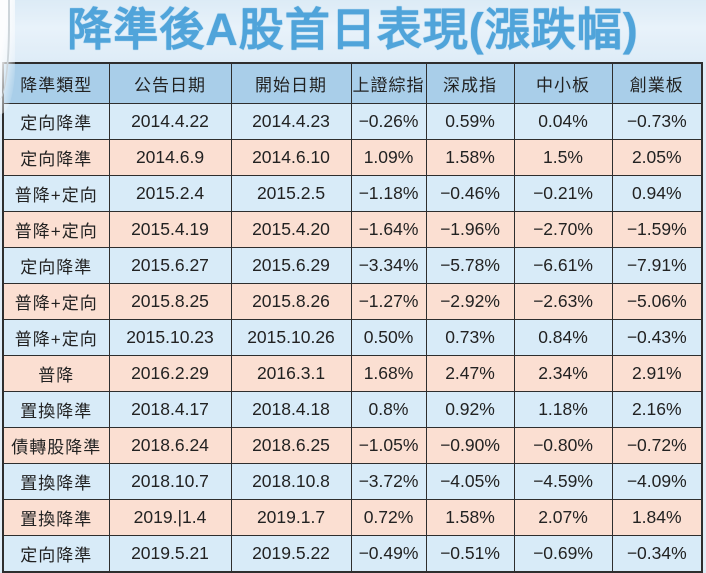 The height and width of the screenshot is (573, 706). What do you see at coordinates (170, 157) in the screenshot?
I see `cell-announce-date: 2014.6.9` at bounding box center [170, 157].